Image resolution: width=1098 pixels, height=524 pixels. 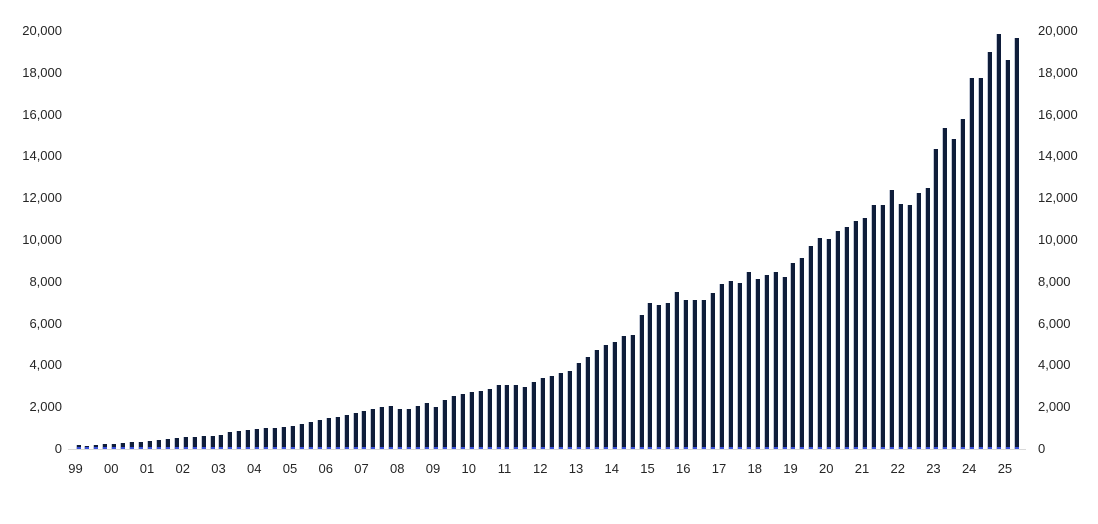 I want to click on y-axis-tick-left: 6,000, so click(x=45, y=323).